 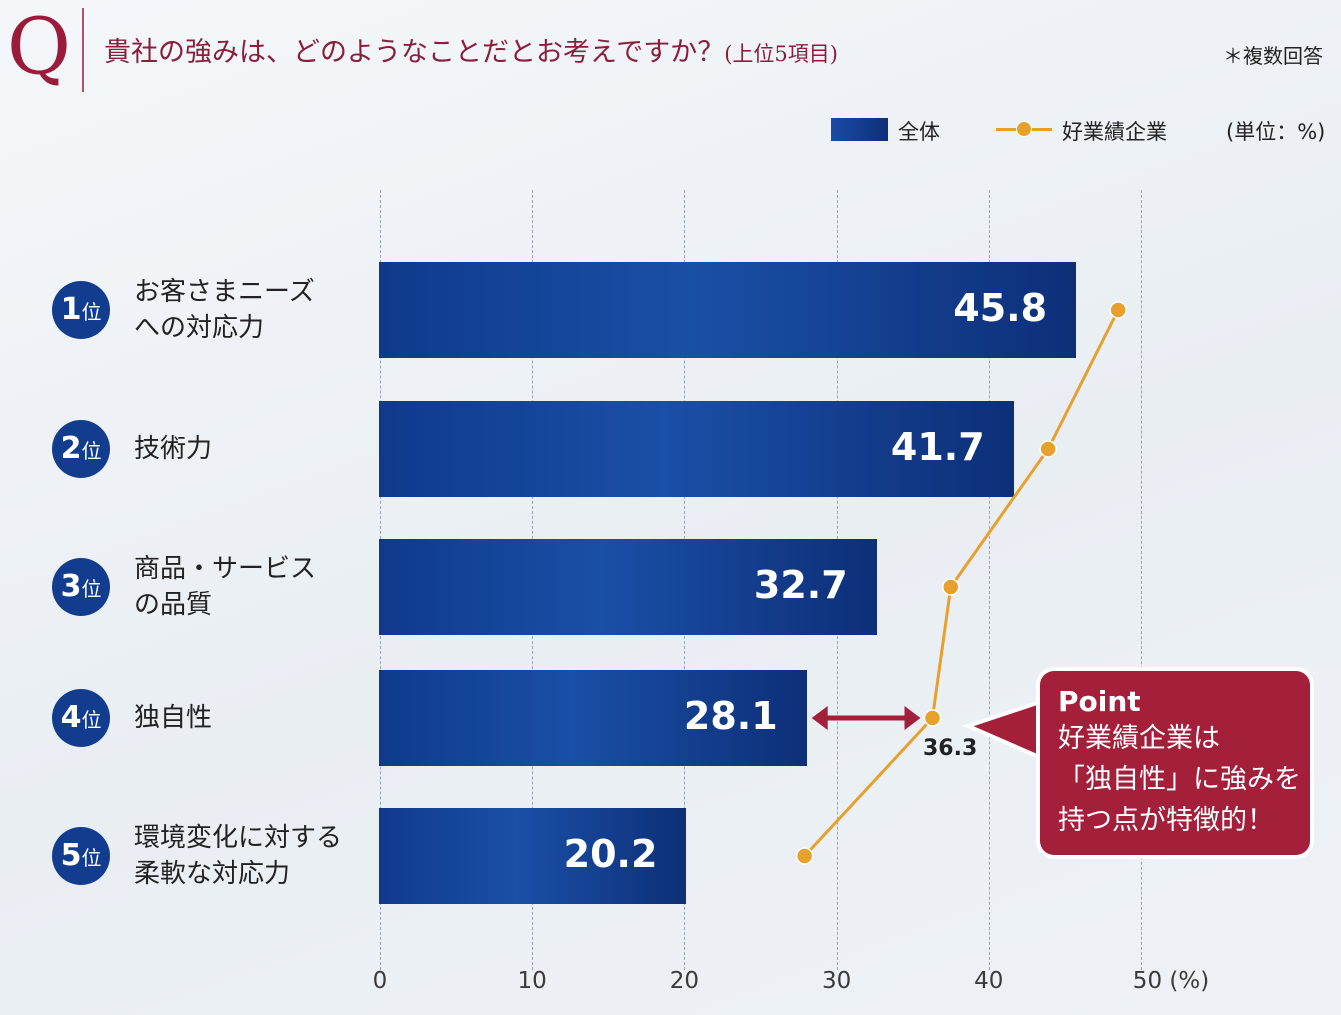 What do you see at coordinates (781, 54) in the screenshot?
I see `question-subtitle: (上位5項目)` at bounding box center [781, 54].